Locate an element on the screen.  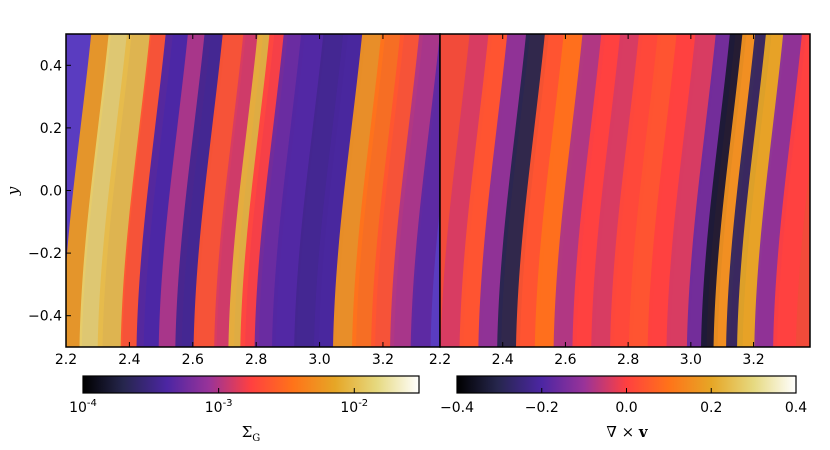
left-colorbar-tick-label: 10⁻⁴ is located at coordinates (83, 407).